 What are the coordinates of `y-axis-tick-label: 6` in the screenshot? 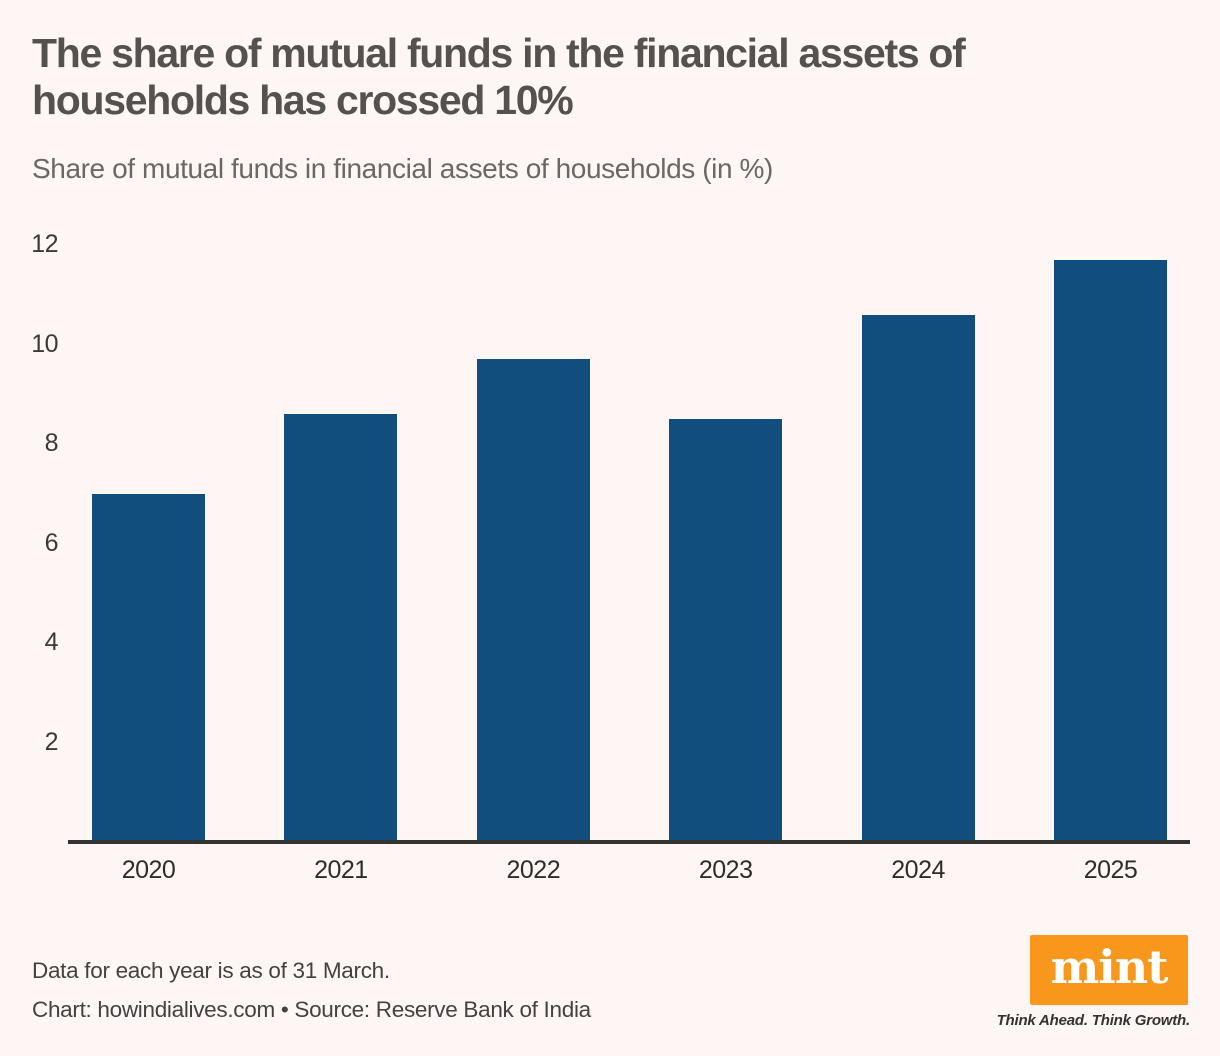 It's located at (51, 542).